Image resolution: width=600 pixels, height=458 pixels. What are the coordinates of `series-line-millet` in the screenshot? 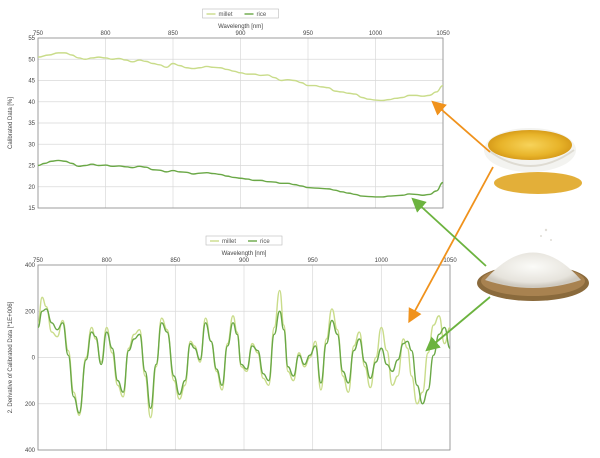 It's located at (240, 77).